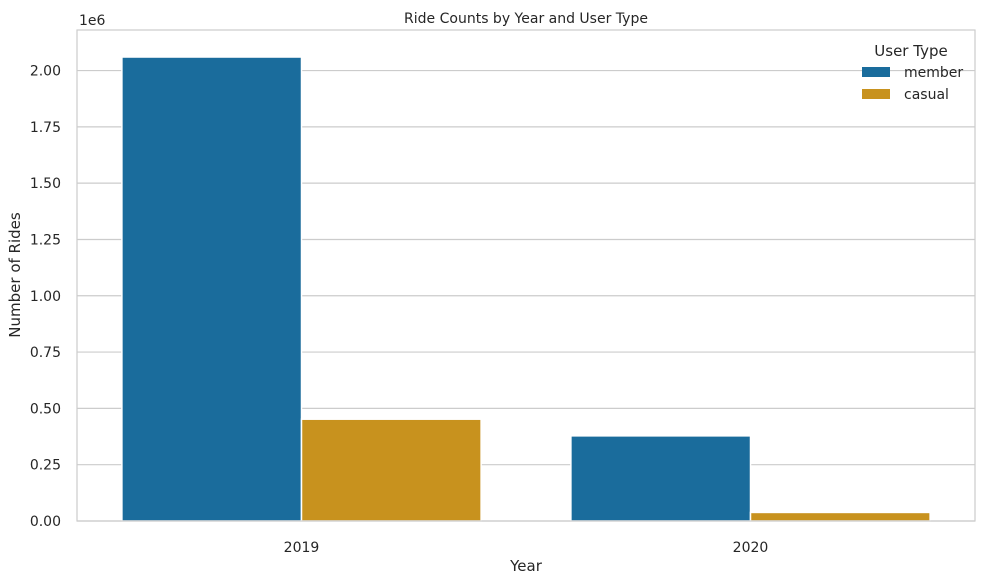 The image size is (984, 588). What do you see at coordinates (526, 548) in the screenshot?
I see `x-tick-labels: 2019 2020` at bounding box center [526, 548].